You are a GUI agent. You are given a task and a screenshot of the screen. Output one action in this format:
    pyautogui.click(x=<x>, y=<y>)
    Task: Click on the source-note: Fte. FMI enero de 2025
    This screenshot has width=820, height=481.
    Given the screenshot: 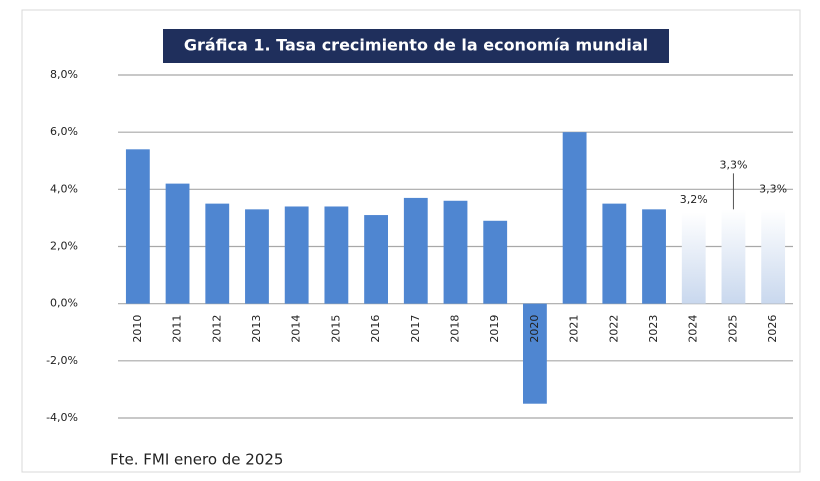 What is the action you would take?
    pyautogui.click(x=196, y=460)
    